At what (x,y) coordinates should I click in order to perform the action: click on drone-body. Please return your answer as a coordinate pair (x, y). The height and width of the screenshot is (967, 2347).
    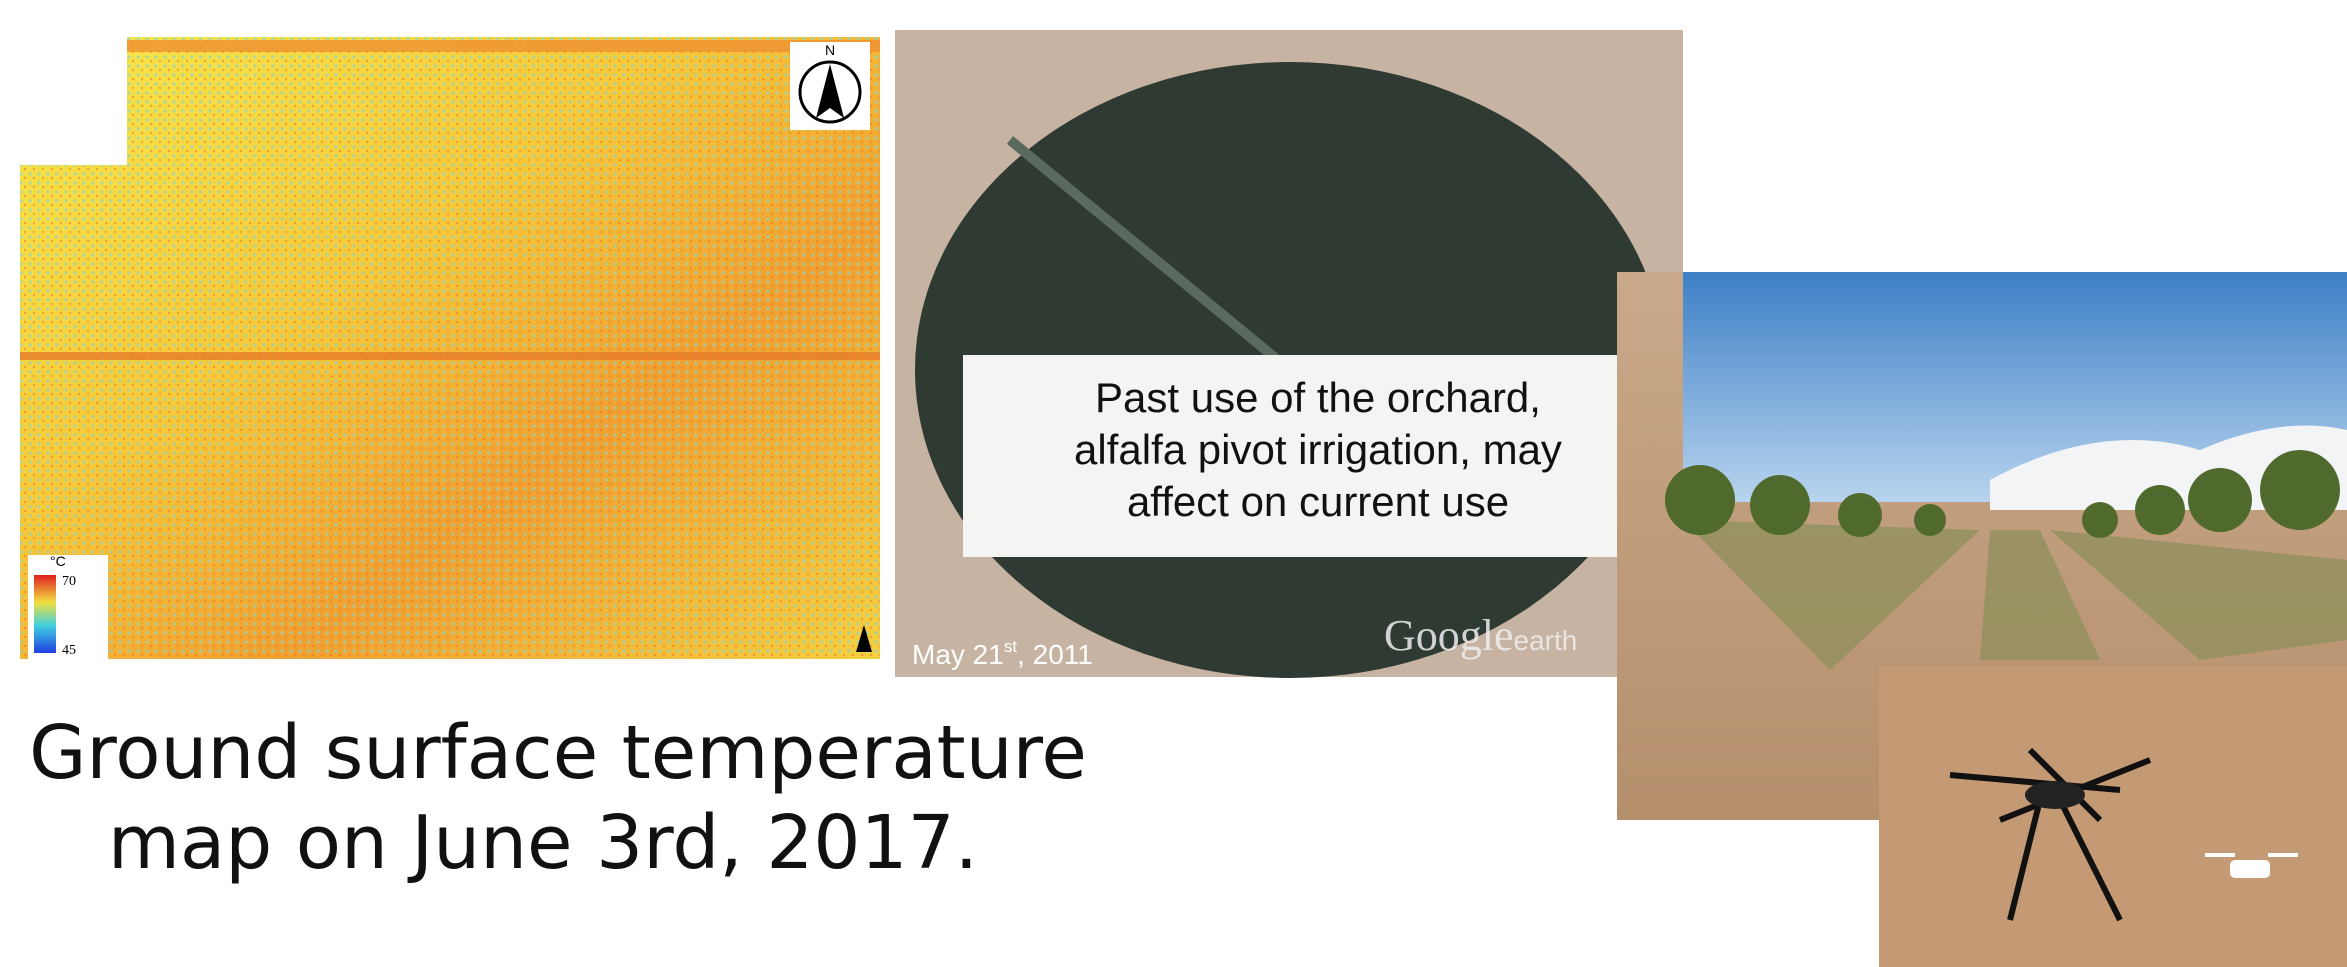
    Looking at the image, I should click on (2055, 795).